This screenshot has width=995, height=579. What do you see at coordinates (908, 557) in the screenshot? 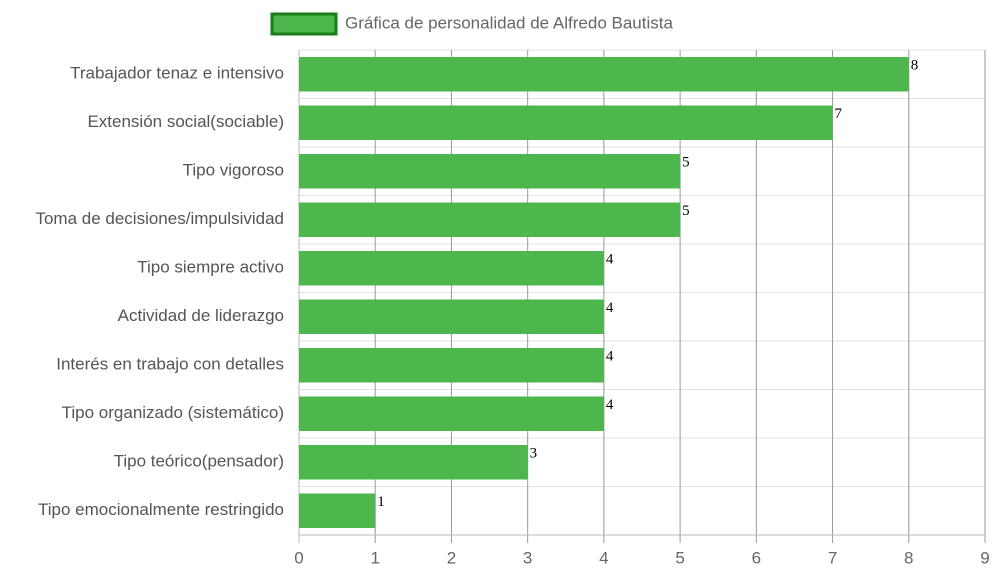
I see `x-tick-label: 8` at bounding box center [908, 557].